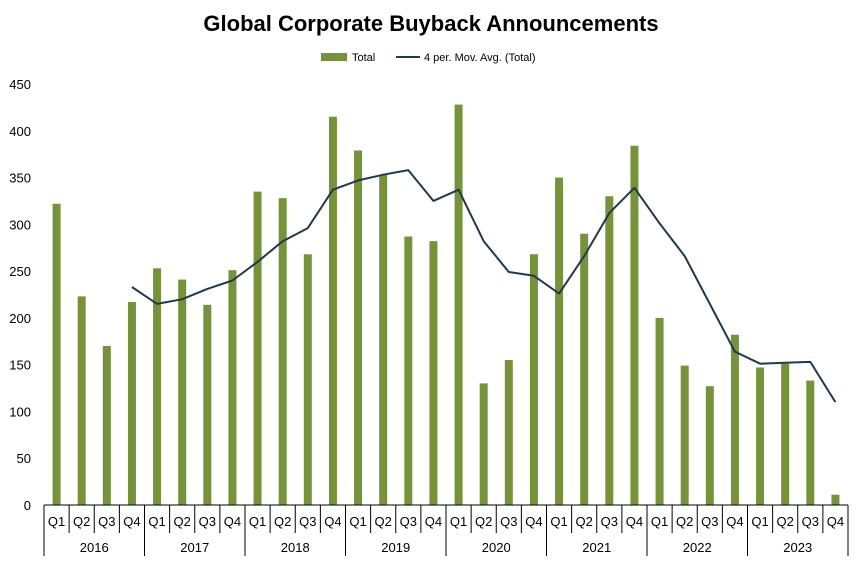 The height and width of the screenshot is (563, 863). What do you see at coordinates (20, 271) in the screenshot?
I see `y-tick-label: 250` at bounding box center [20, 271].